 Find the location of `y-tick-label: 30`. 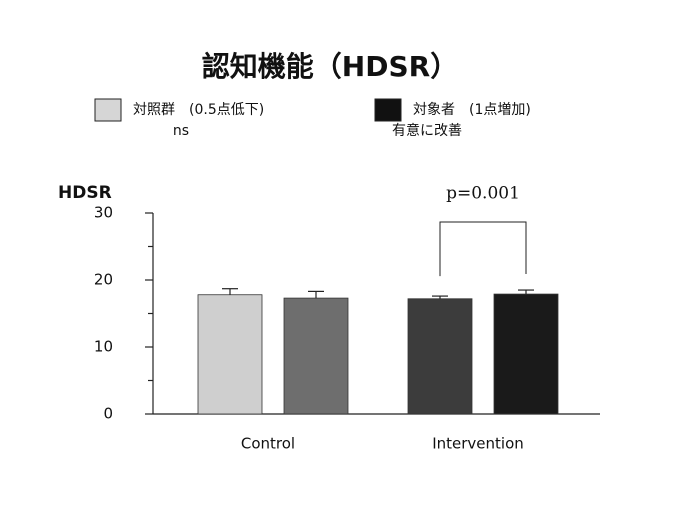

y-tick-label: 30 is located at coordinates (103, 213).